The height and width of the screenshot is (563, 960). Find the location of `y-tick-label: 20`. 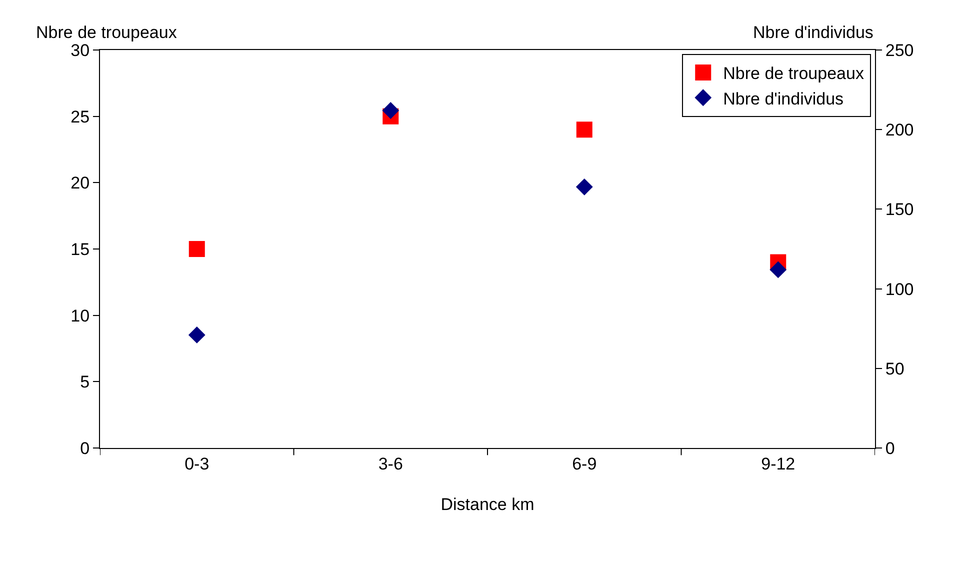

y-tick-label: 20 is located at coordinates (80, 183).